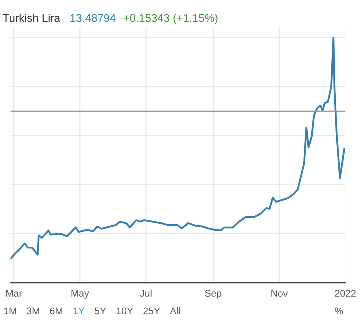 This screenshot has height=320, width=360. I want to click on text: All, so click(175, 311).